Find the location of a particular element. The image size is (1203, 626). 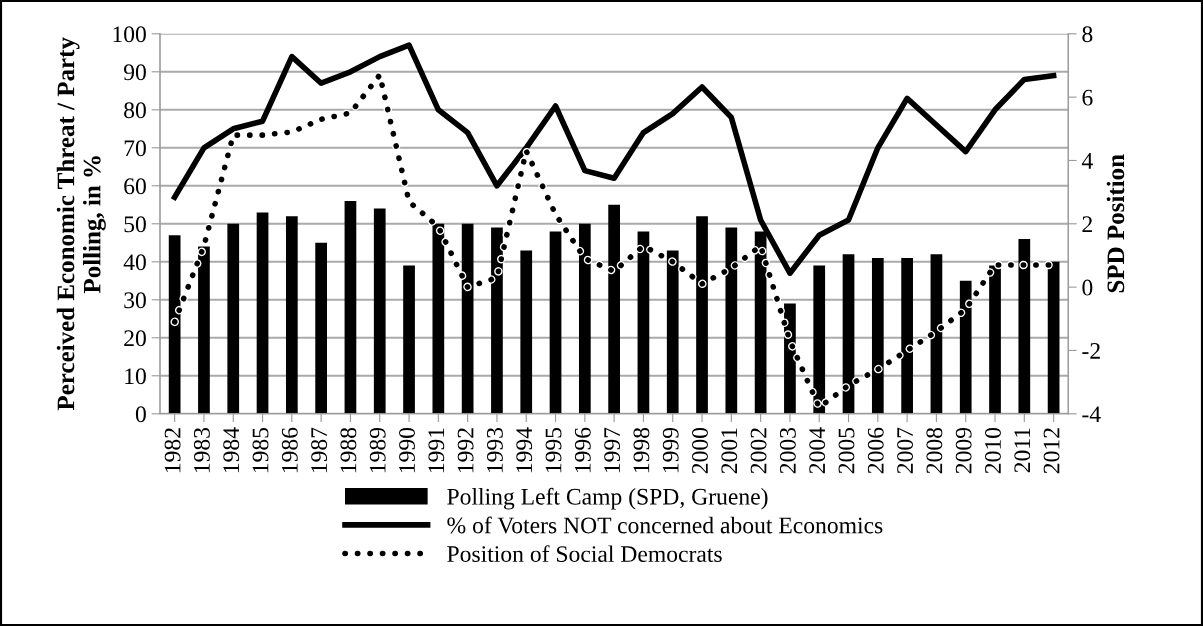

y2-tick-label: -4 is located at coordinates (1091, 414).